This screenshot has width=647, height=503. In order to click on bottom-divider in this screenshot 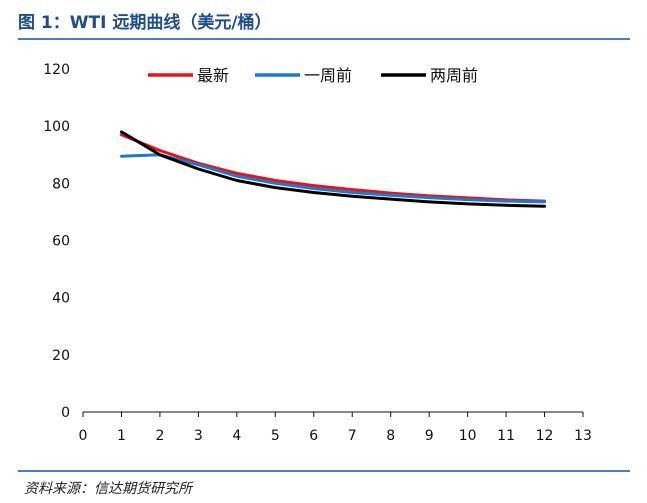, I will do `click(324, 471)`.